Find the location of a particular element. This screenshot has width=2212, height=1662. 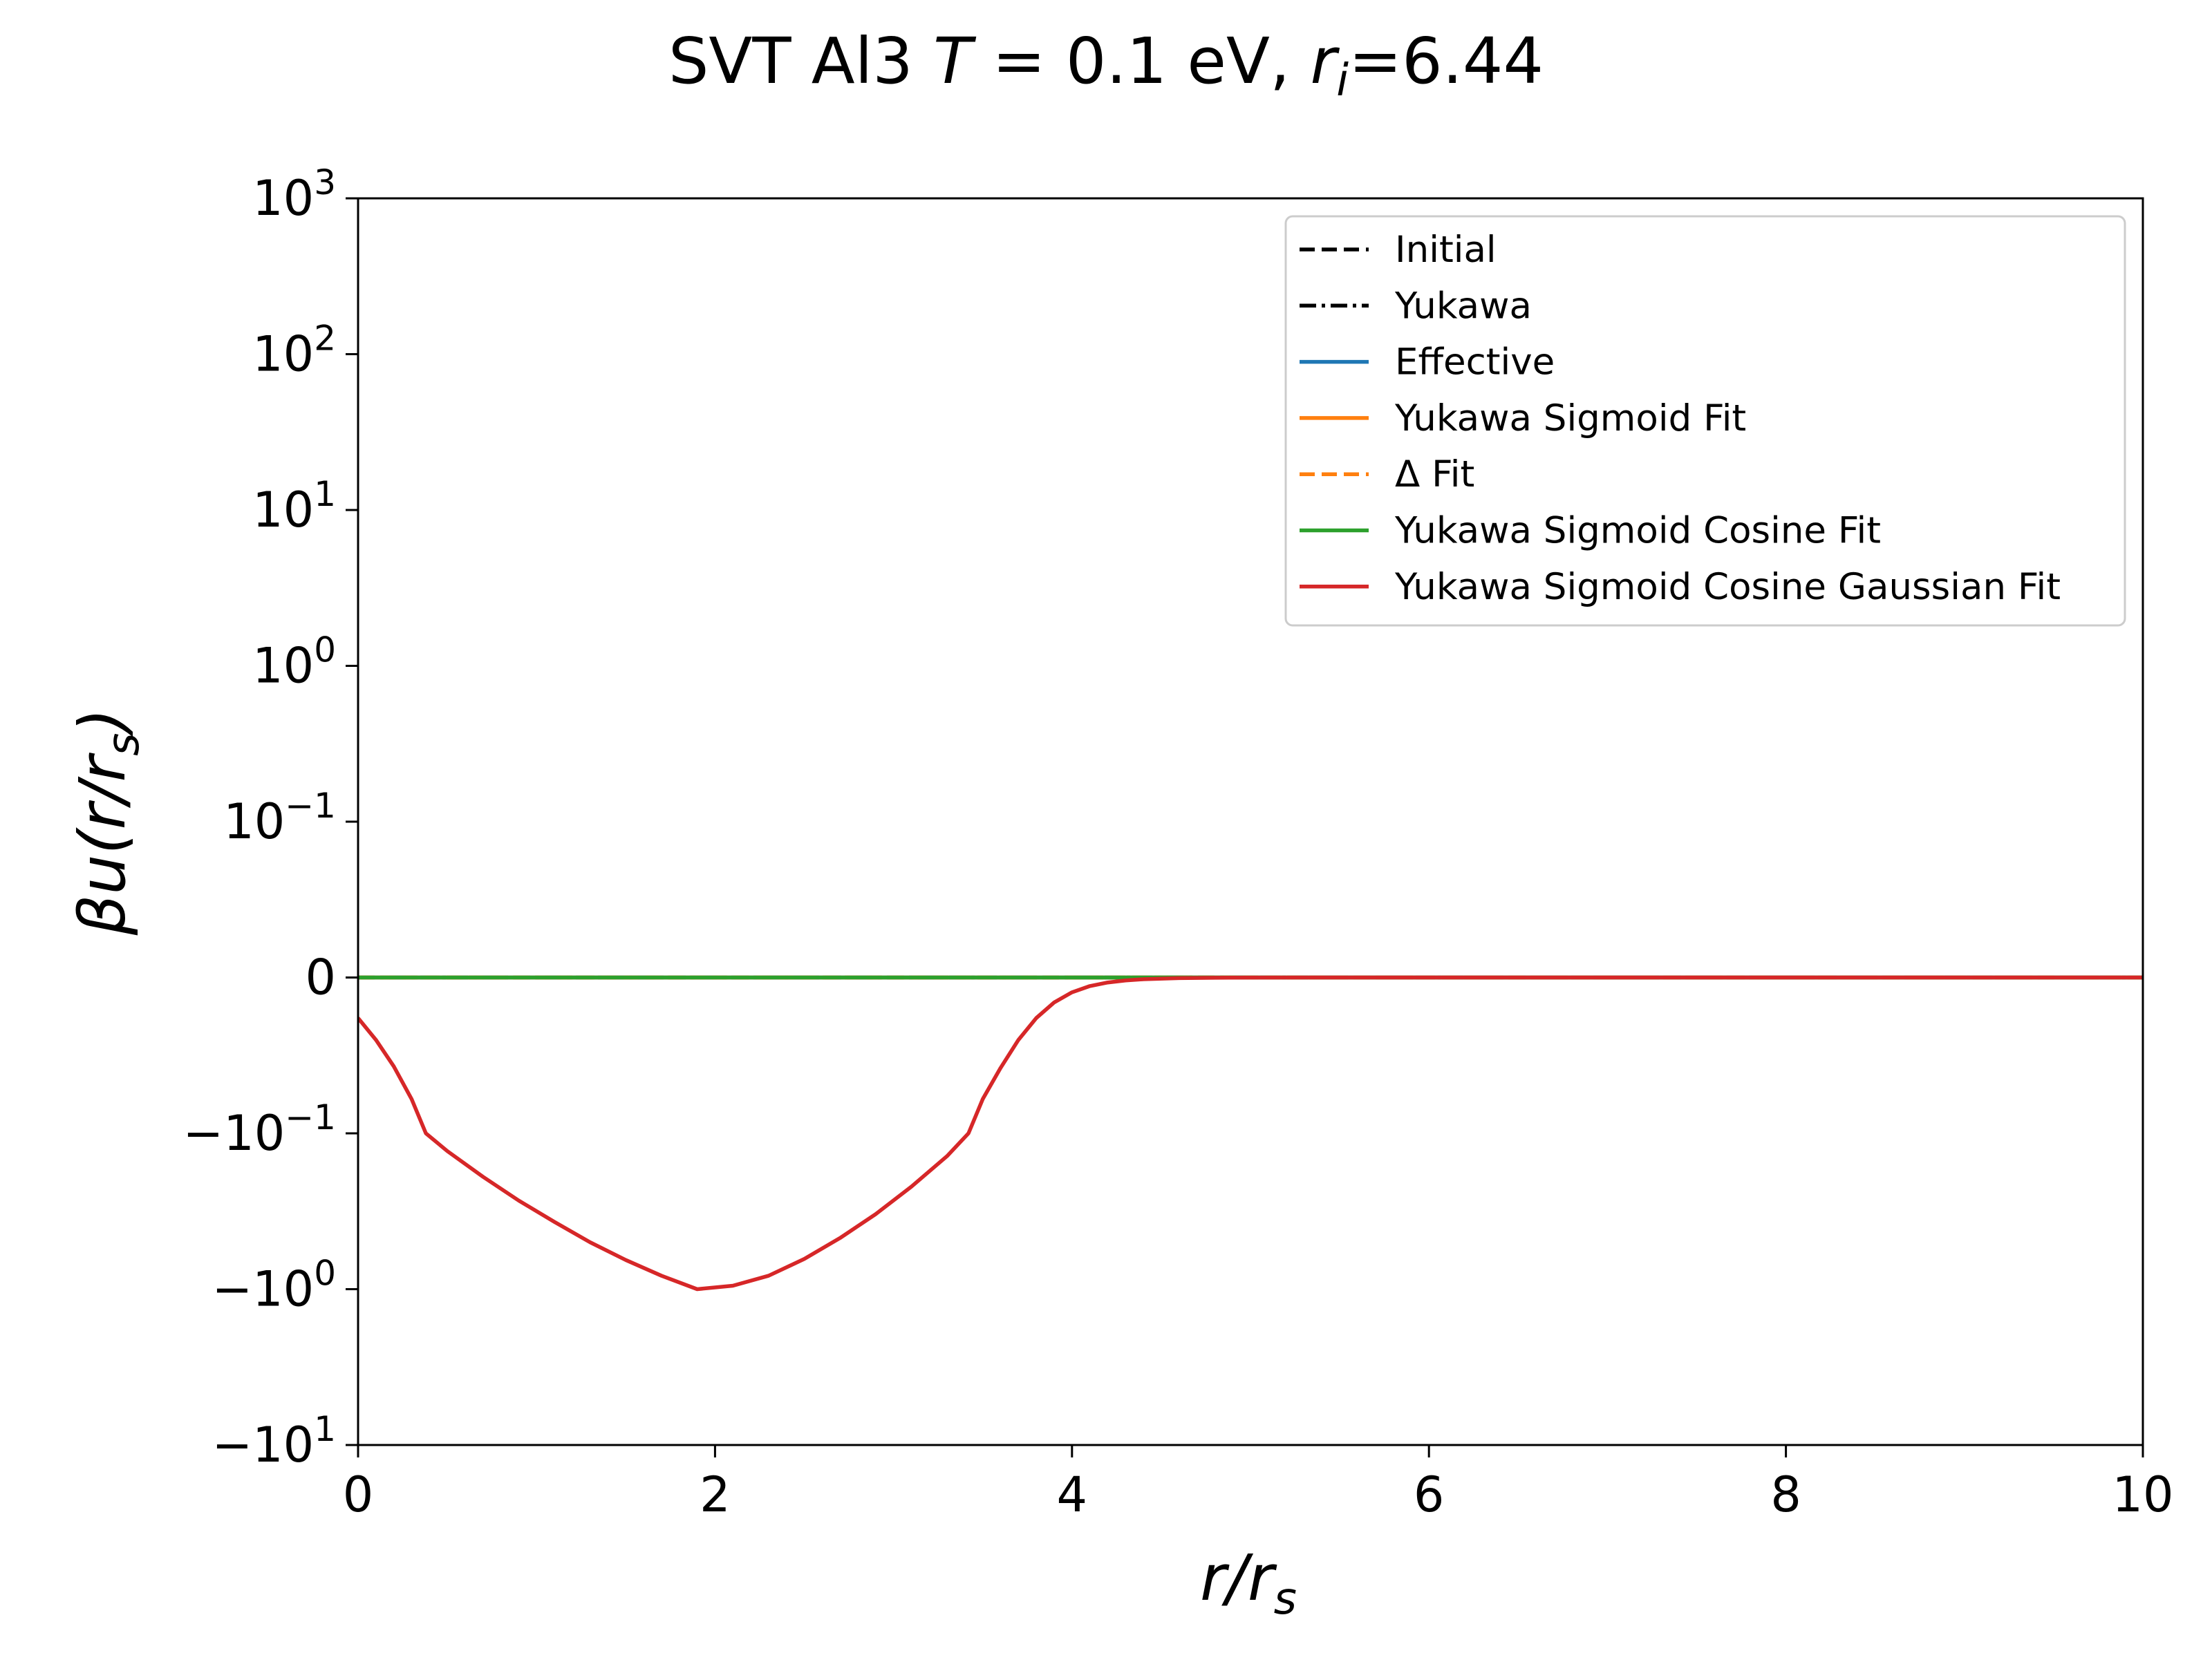

y-tick-label: 10³ is located at coordinates (294, 195).